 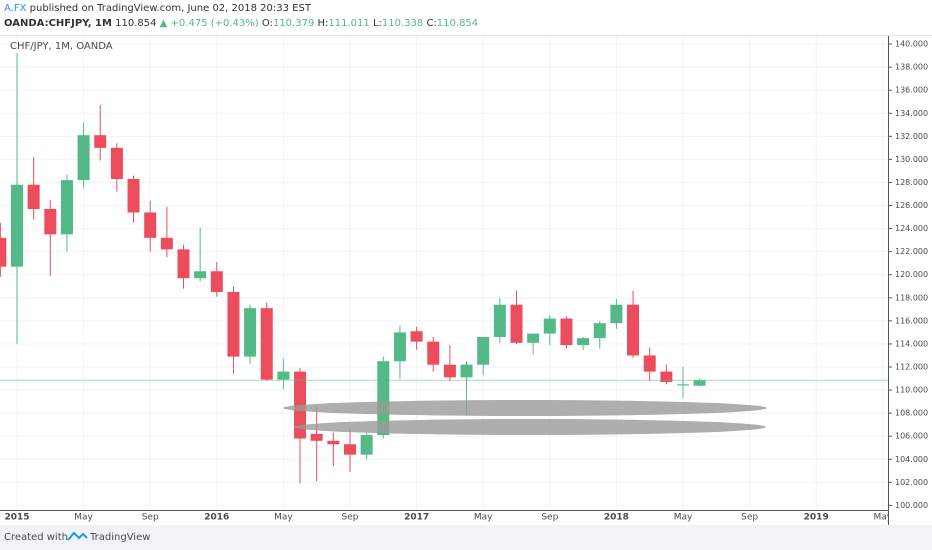 I want to click on chart-title: CHF/JPY, 1M, OANDA, so click(x=61, y=46).